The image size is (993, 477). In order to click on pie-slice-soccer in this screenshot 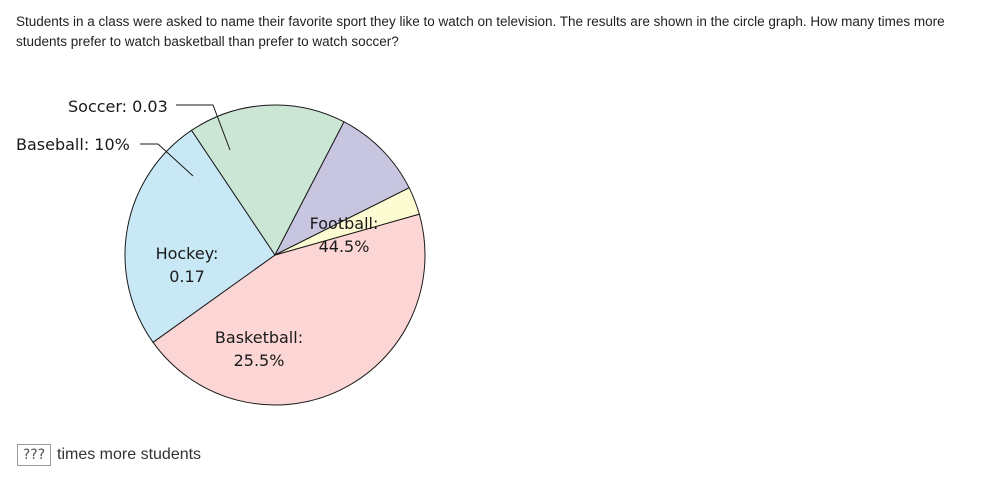, I will do `click(347, 221)`.